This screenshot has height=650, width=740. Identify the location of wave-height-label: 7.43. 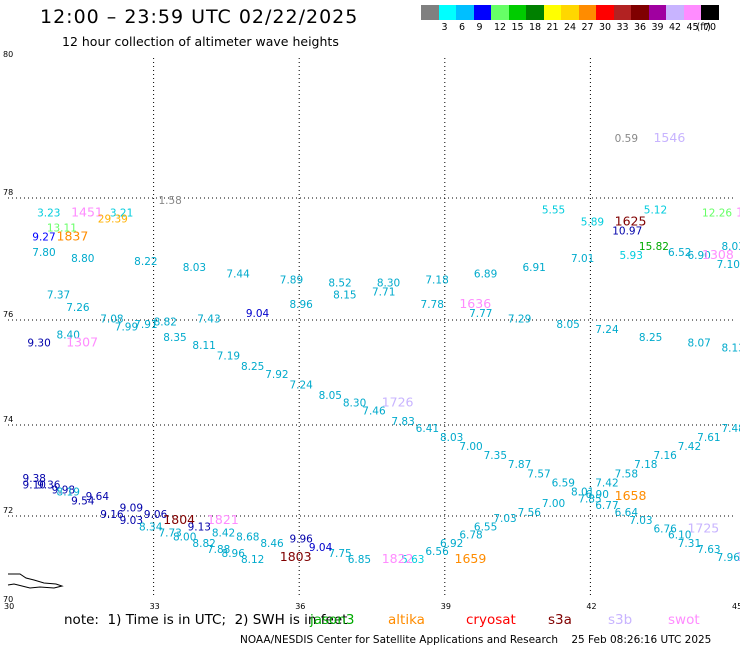
(208, 320).